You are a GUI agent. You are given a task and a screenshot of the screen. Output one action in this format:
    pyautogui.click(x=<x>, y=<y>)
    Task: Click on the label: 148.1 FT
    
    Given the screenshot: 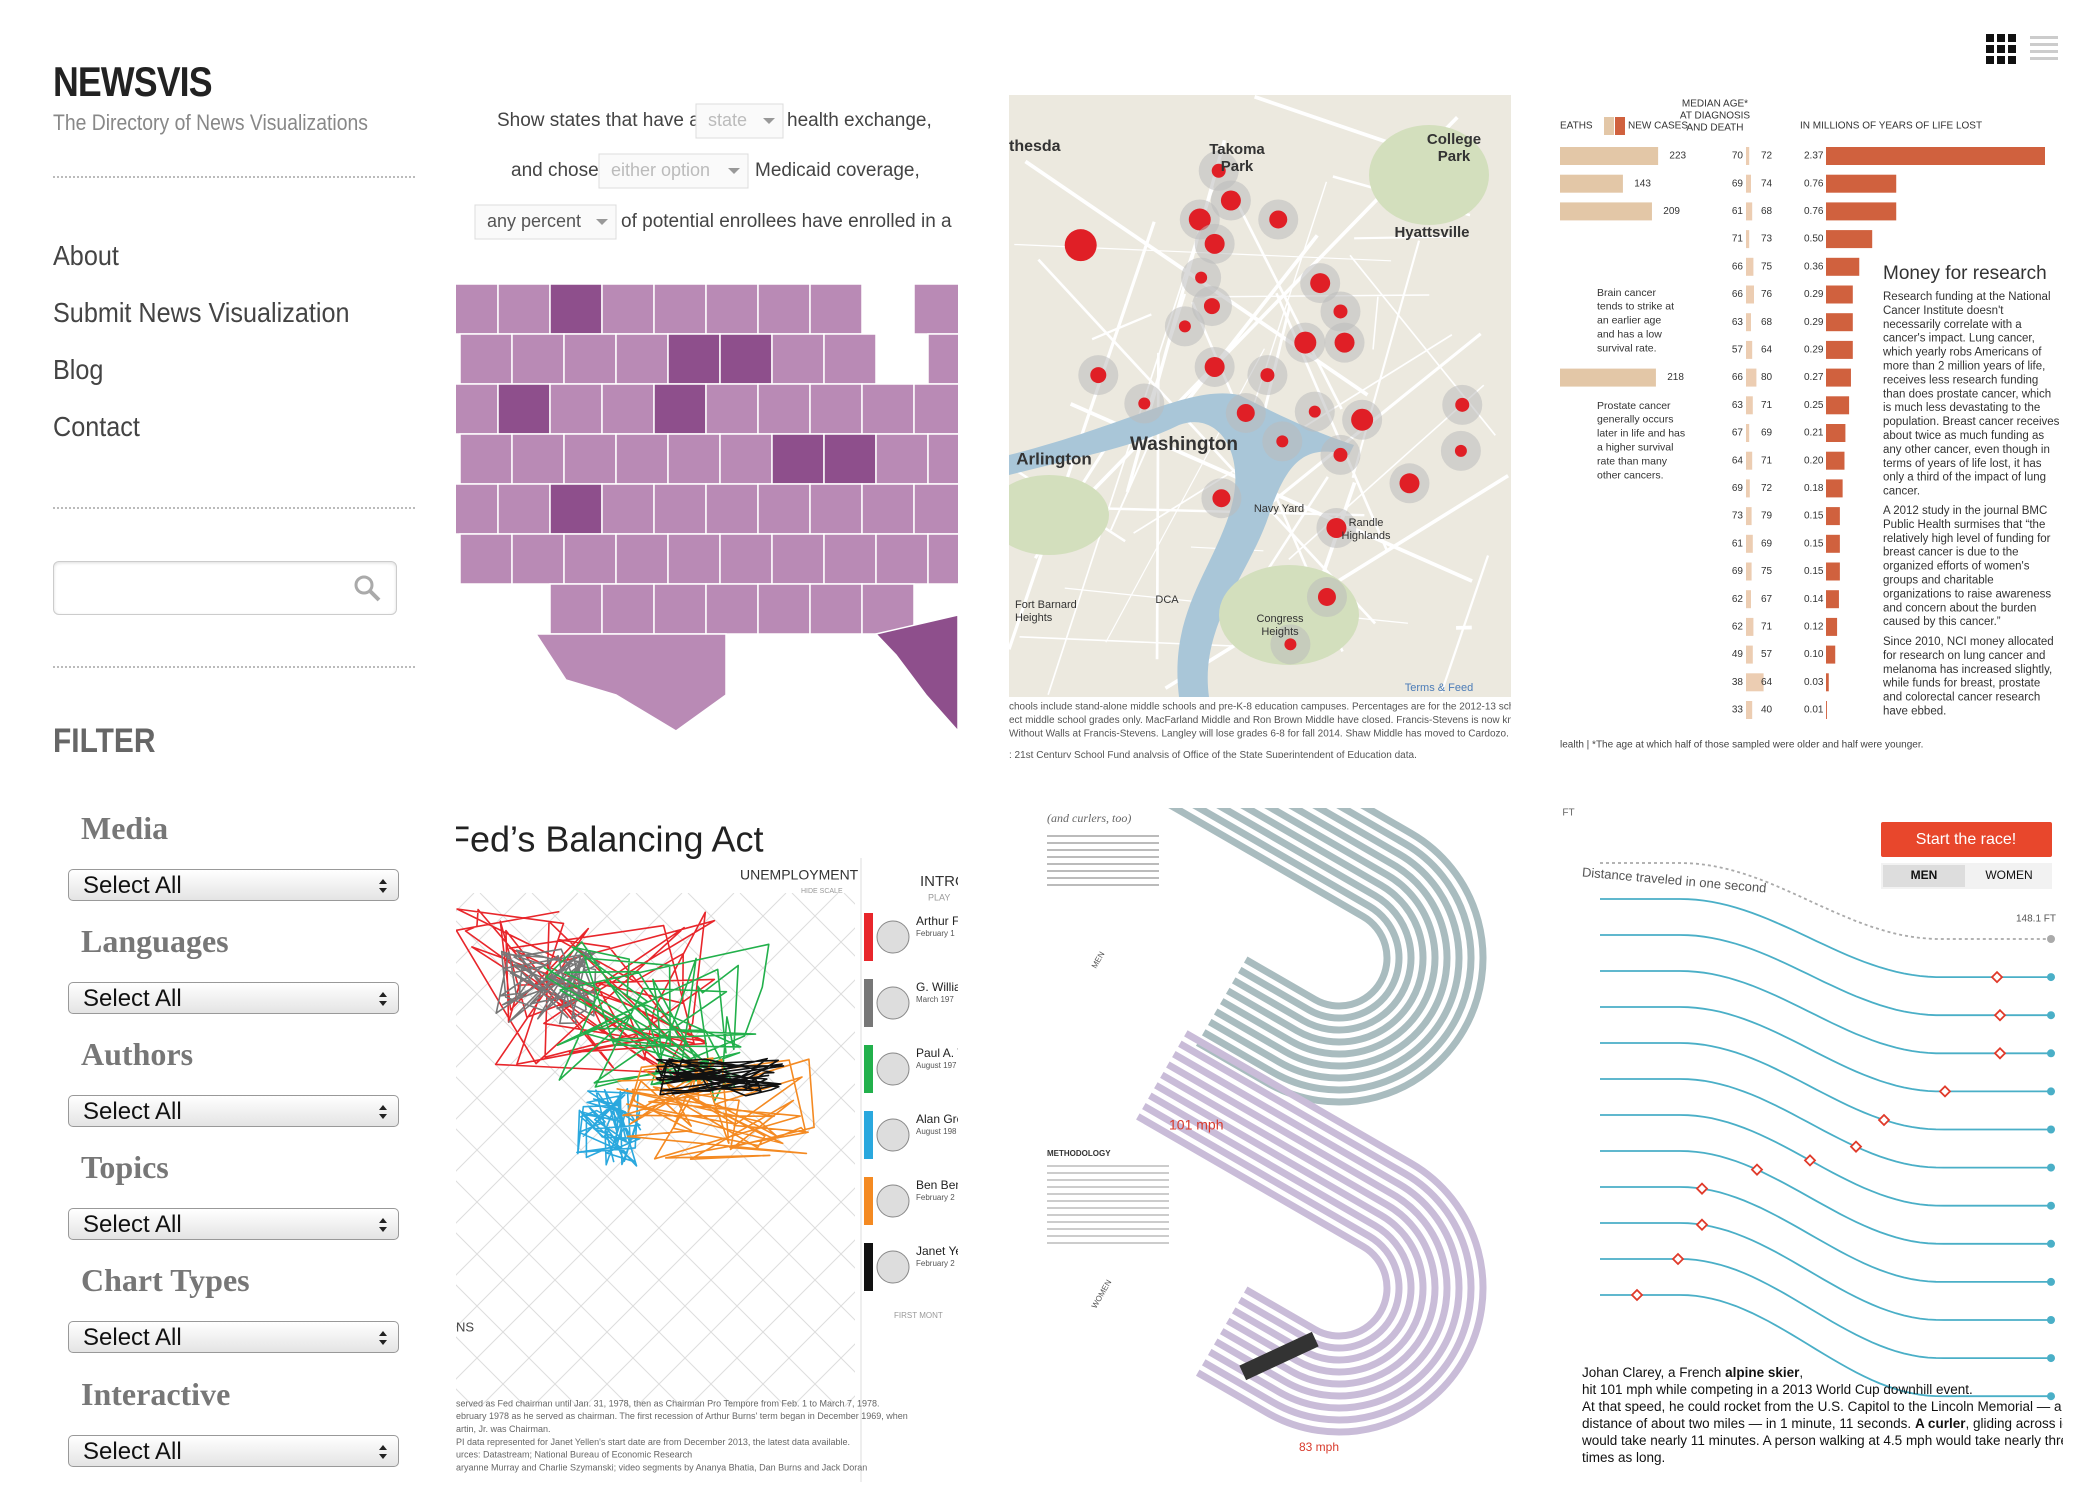 What is the action you would take?
    pyautogui.click(x=2036, y=919)
    